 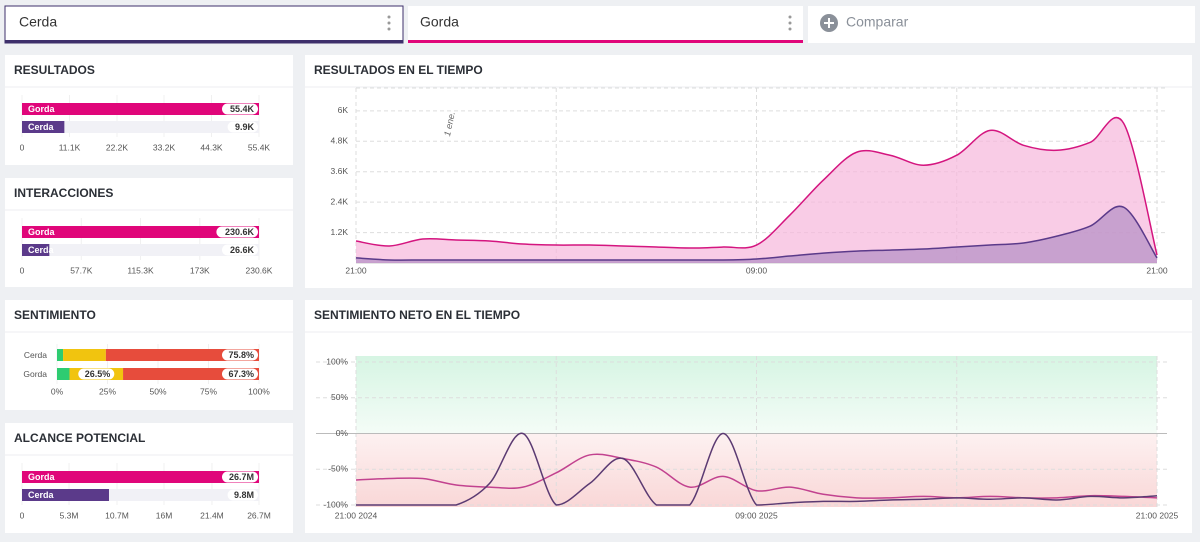 I want to click on value-label: 9.9K, so click(x=245, y=127).